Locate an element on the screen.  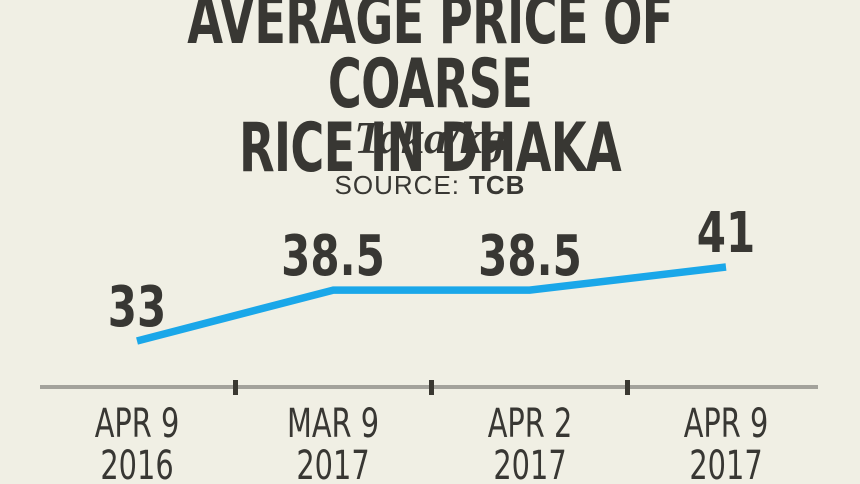
x-axis-label: APR 9 2017 is located at coordinates (726, 443).